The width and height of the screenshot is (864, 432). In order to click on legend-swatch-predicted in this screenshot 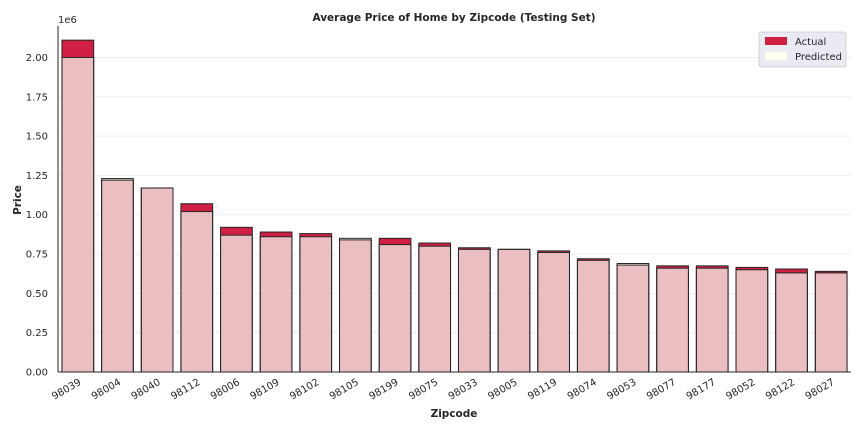, I will do `click(776, 56)`.